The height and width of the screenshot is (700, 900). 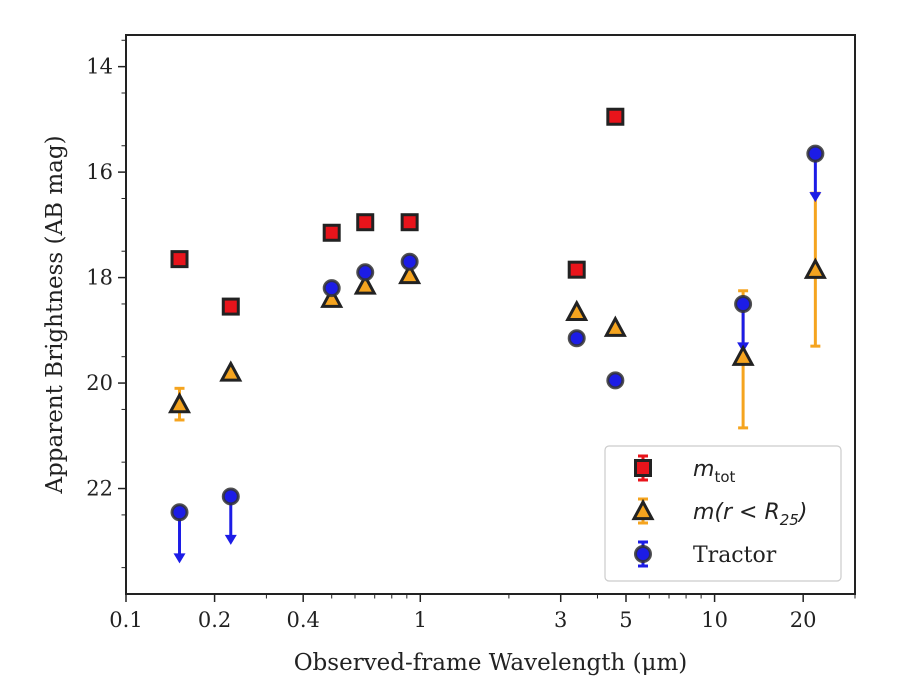 What do you see at coordinates (684, 470) in the screenshot?
I see `legend-item: mtot` at bounding box center [684, 470].